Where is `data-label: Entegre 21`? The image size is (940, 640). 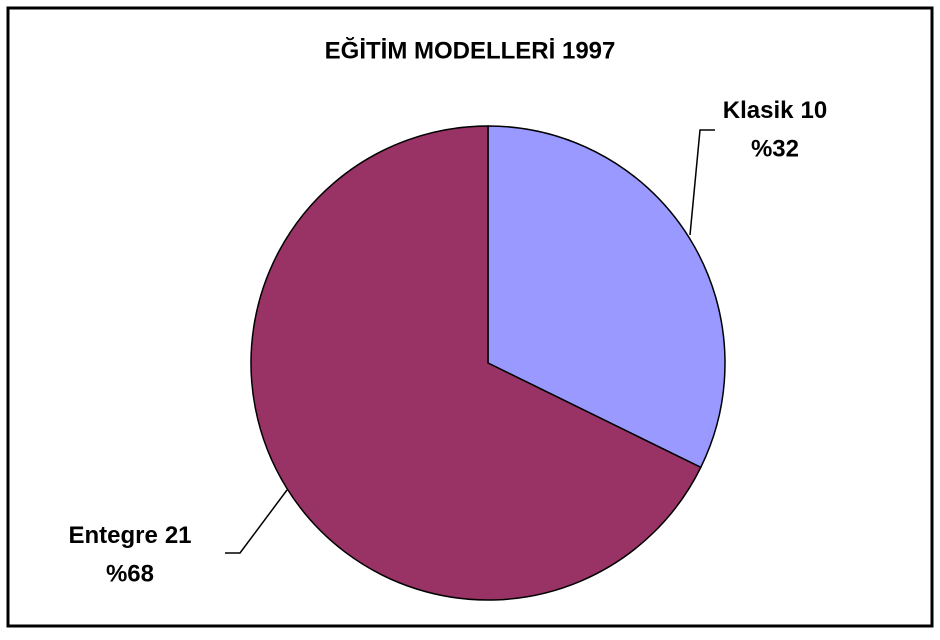 data-label: Entegre 21 is located at coordinates (129, 535).